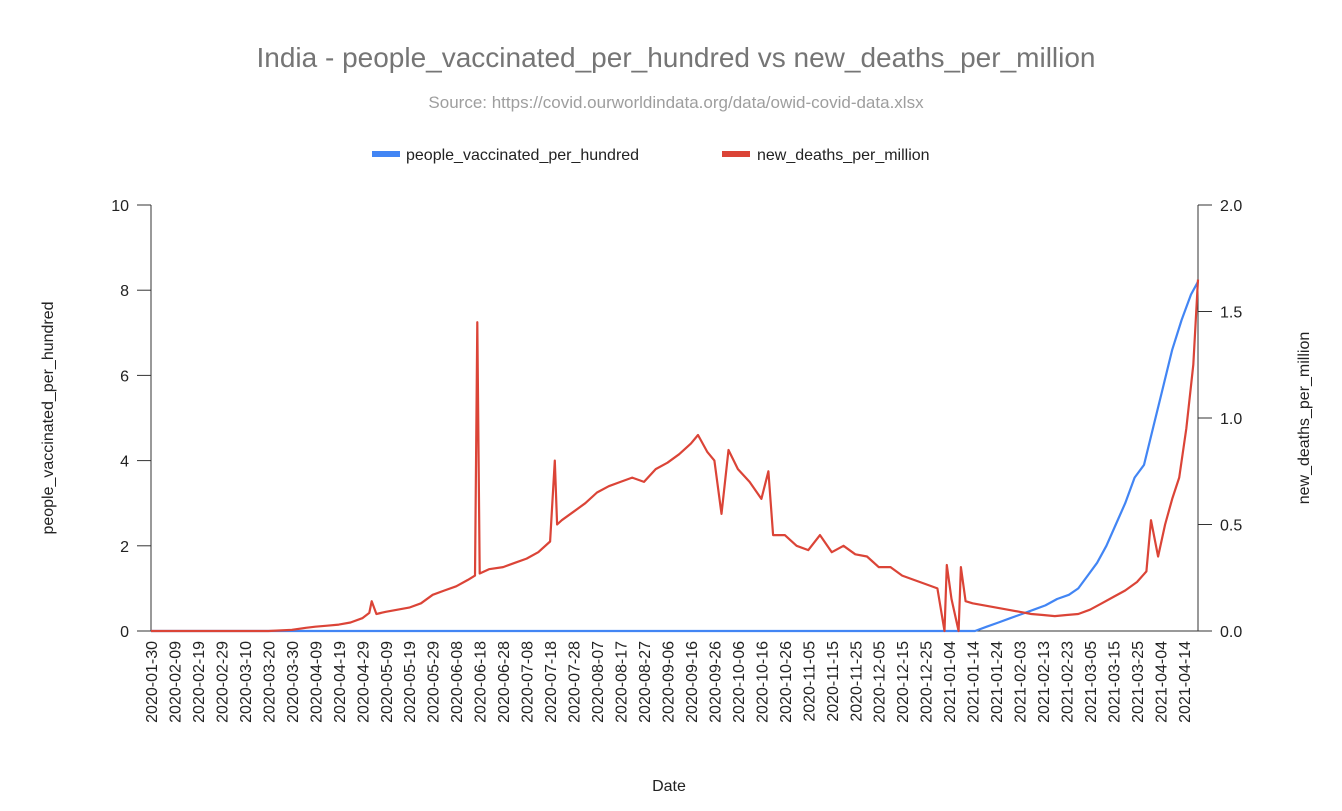 The width and height of the screenshot is (1342, 811). I want to click on legend-label-vaccinated: people_vaccinated_per_hundred, so click(522, 155).